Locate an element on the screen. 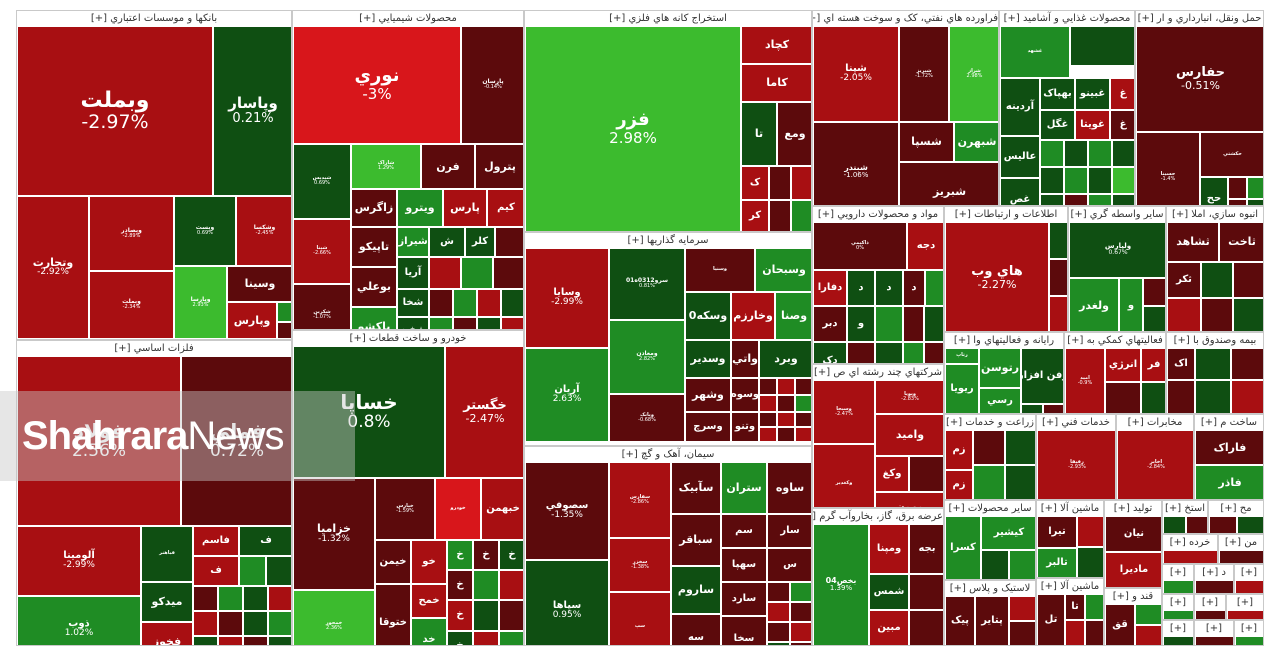 This screenshot has height=661, width=1280. stock-tile: حفارس -0.51% is located at coordinates (1199, 79).